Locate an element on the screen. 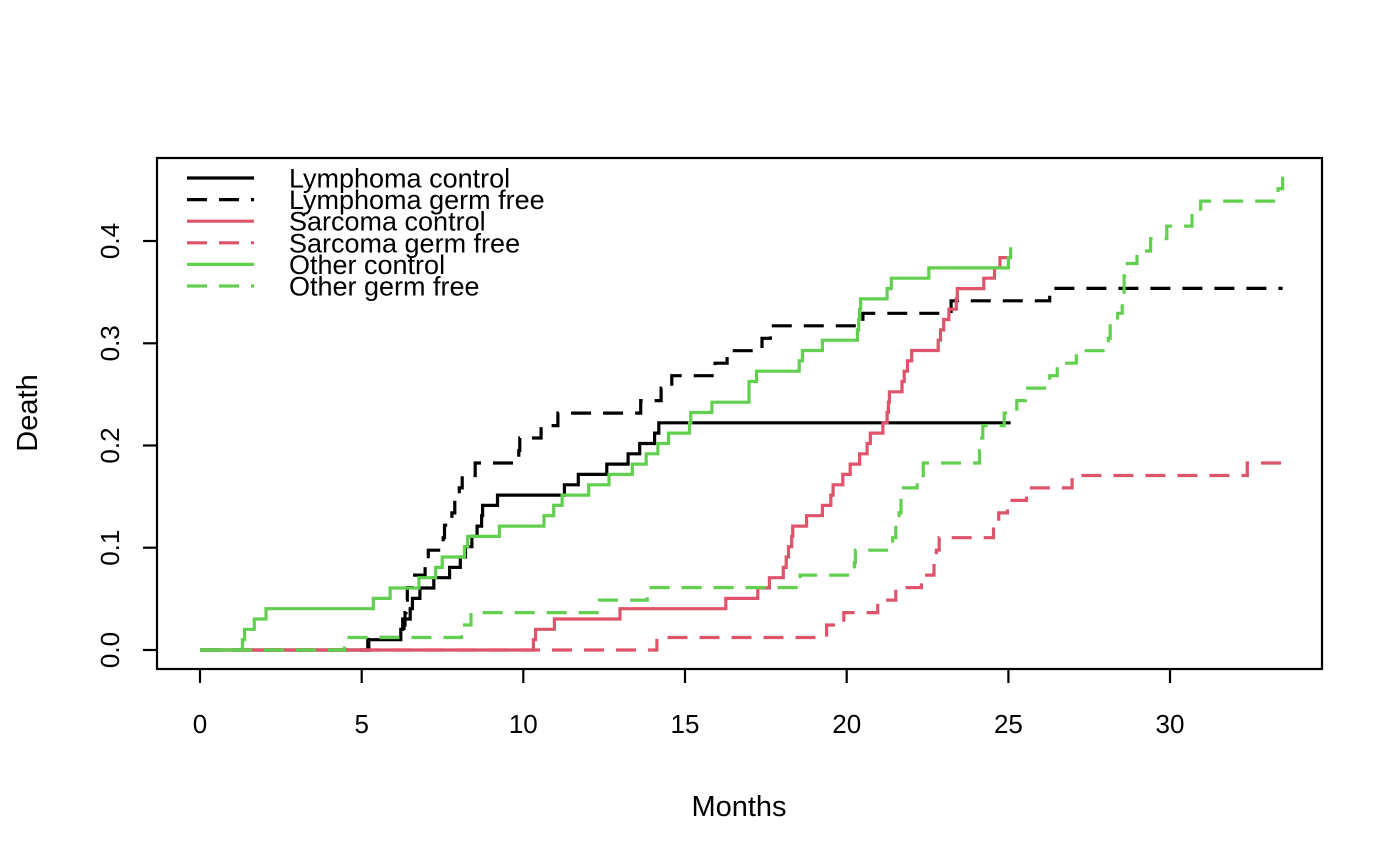 This screenshot has width=1400, height=866. x-axis-tick-label: 0 is located at coordinates (200, 724).